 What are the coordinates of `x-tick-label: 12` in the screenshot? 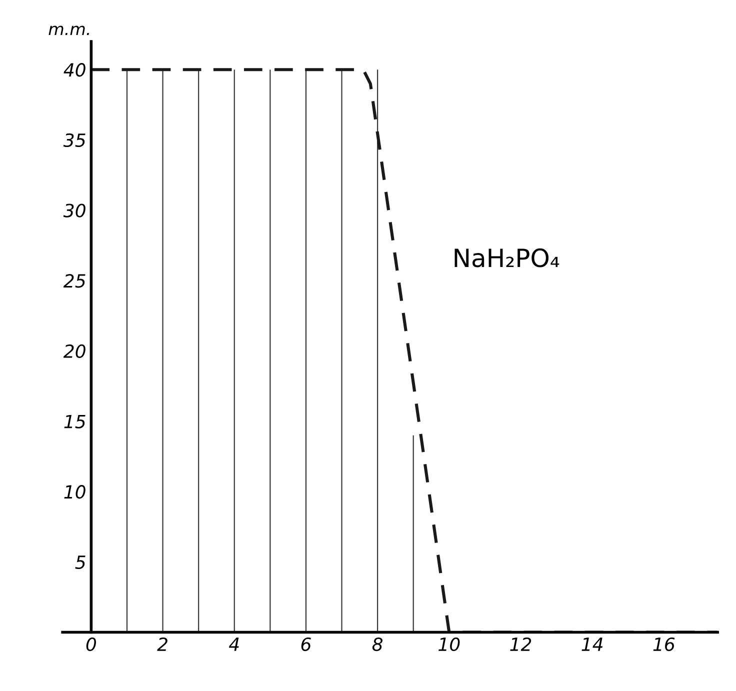 It's located at (521, 644).